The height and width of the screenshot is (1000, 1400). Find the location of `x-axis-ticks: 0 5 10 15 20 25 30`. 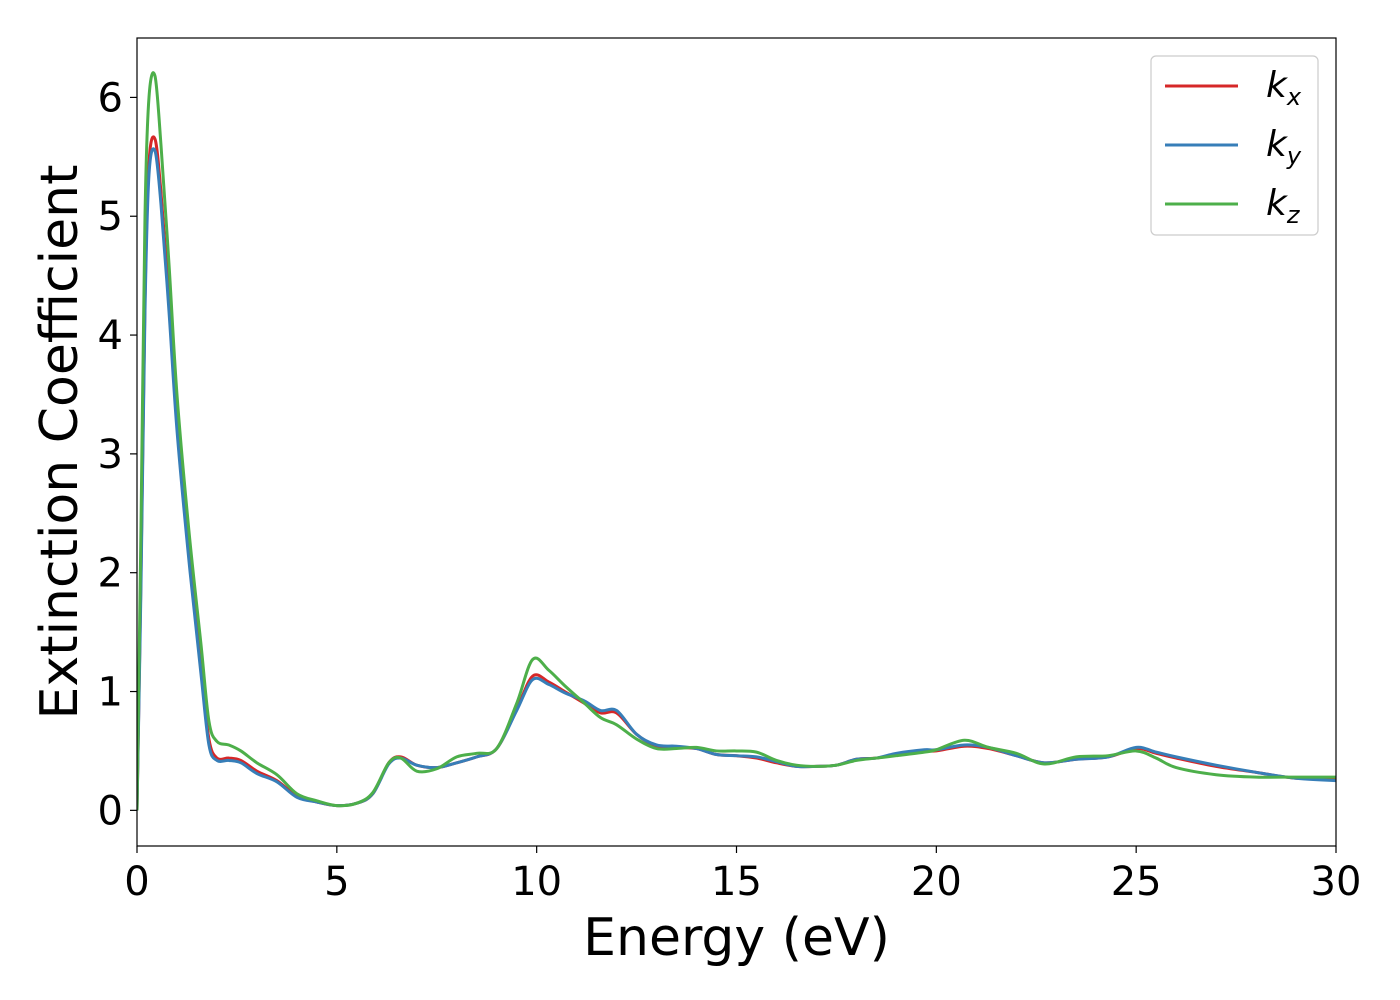

x-axis-ticks: 0 5 10 15 20 25 30 is located at coordinates (742, 875).